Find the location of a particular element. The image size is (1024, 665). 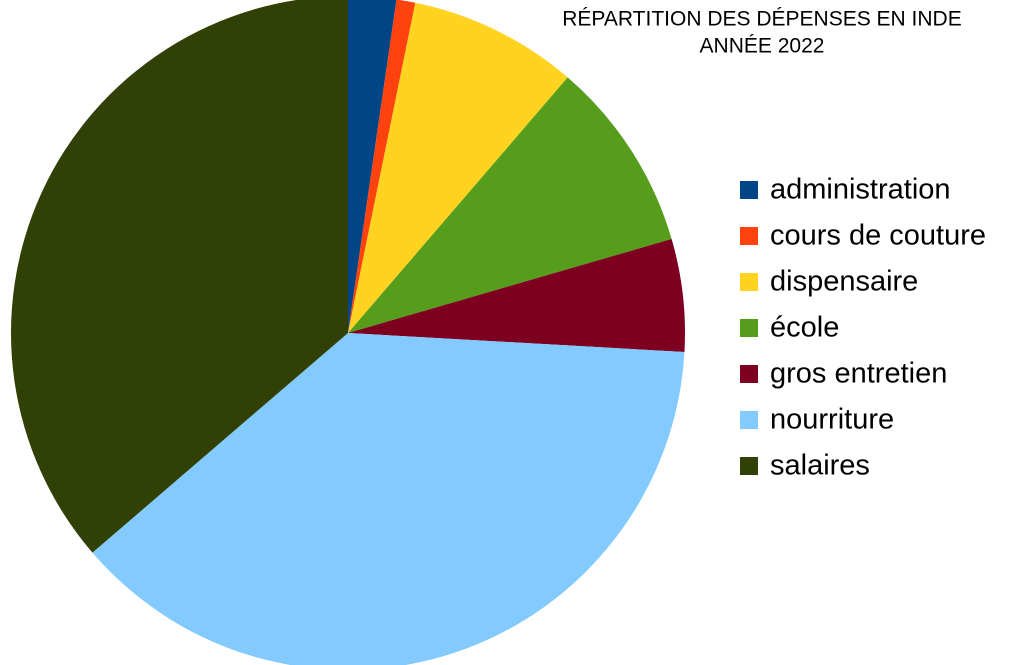

legend-label: gros entretien is located at coordinates (858, 374).